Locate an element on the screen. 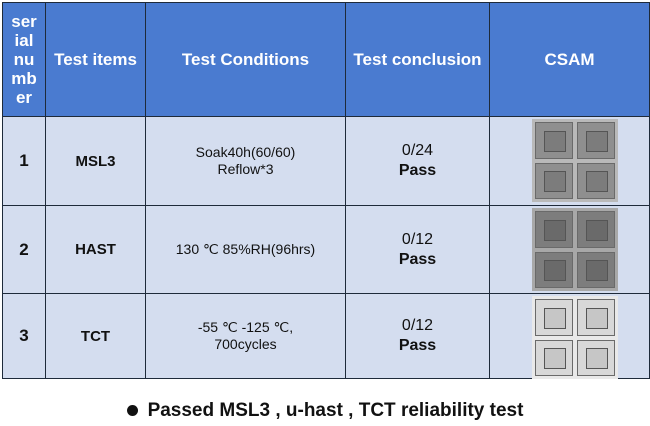 The width and height of the screenshot is (650, 426). serial-cell: 1 is located at coordinates (24, 161).